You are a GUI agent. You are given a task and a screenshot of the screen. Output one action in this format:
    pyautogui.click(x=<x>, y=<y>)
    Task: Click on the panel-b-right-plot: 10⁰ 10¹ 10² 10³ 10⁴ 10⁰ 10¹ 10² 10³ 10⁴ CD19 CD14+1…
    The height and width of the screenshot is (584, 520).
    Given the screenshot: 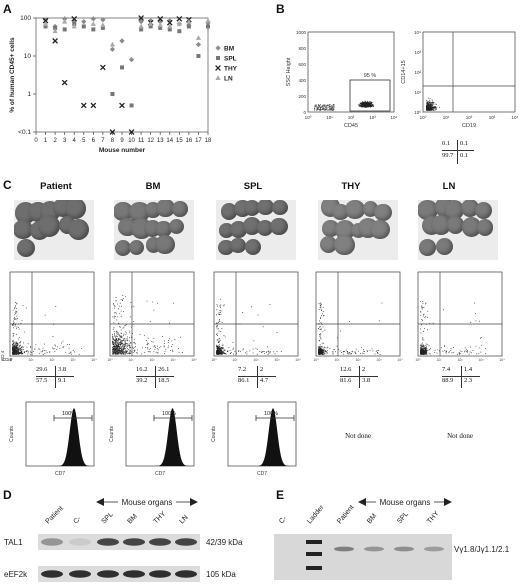 What is the action you would take?
    pyautogui.click(x=460, y=79)
    